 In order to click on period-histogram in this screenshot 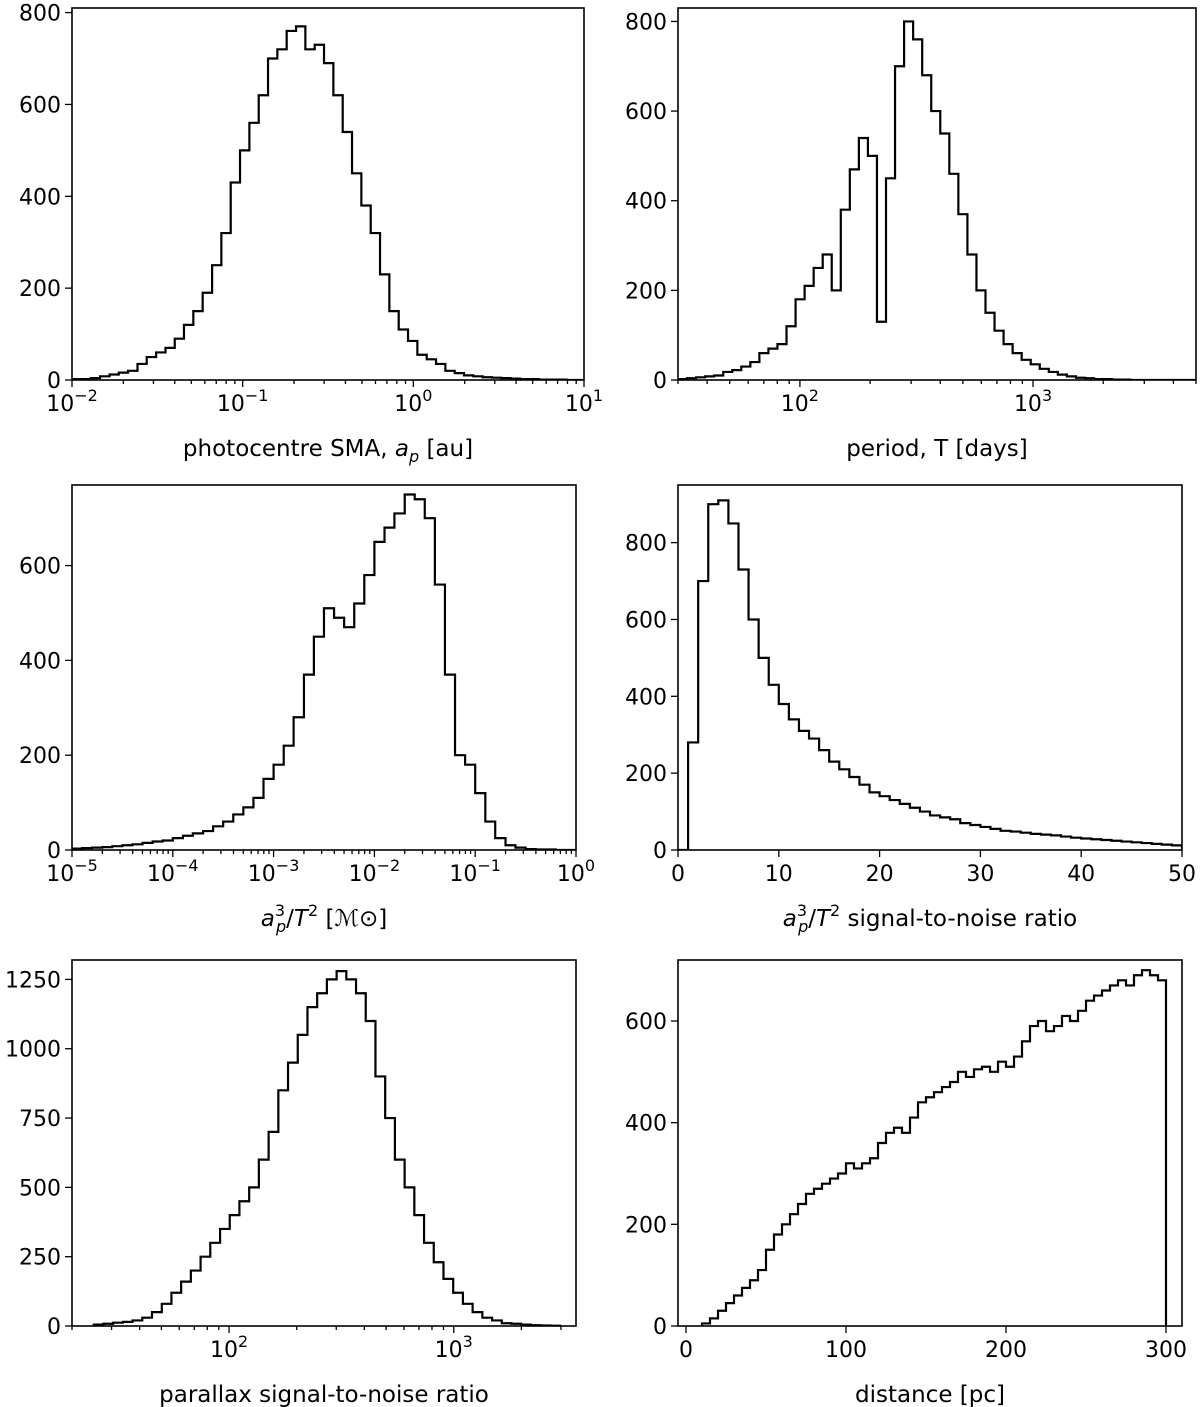, I will do `click(937, 200)`.